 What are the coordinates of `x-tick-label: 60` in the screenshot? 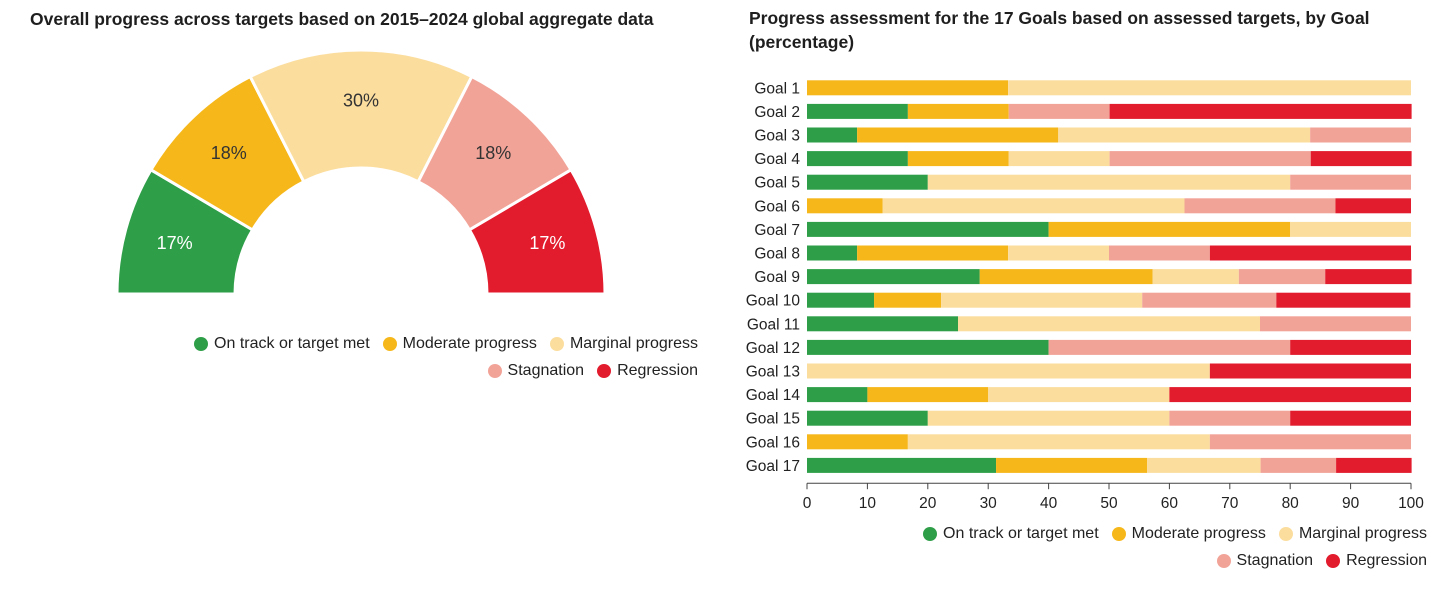 It's located at (1170, 503).